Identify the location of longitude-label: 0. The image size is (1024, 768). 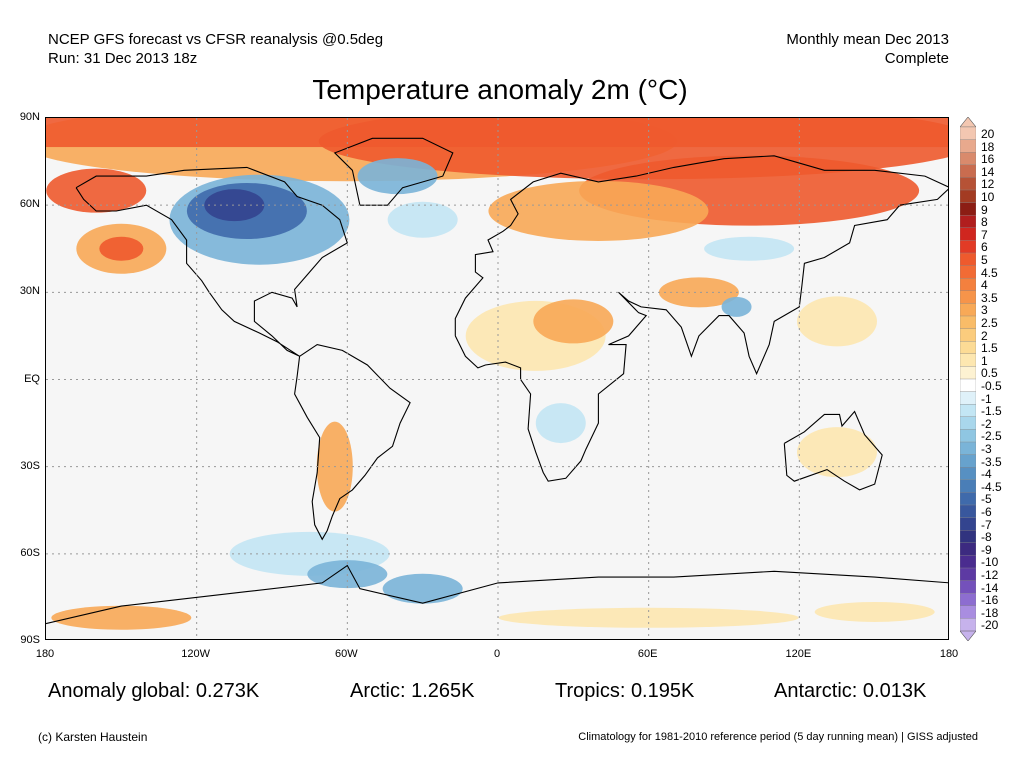
(497, 654).